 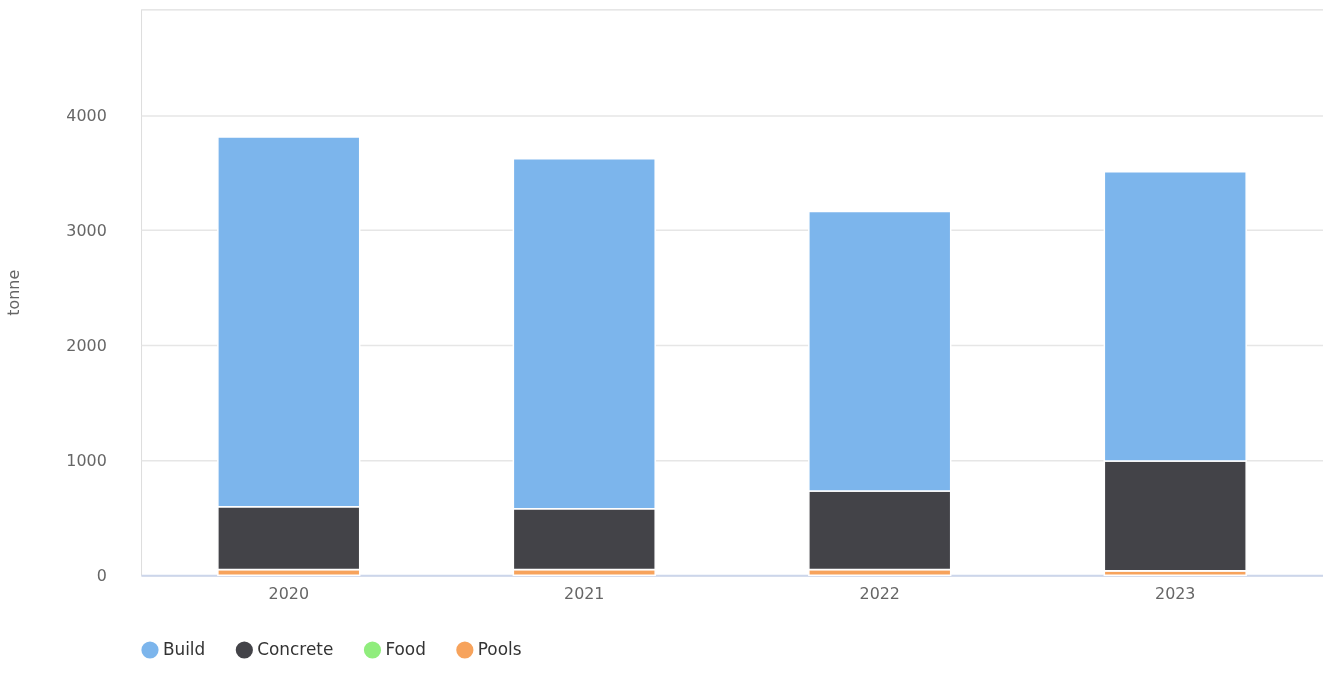 I want to click on x-tick-label: 2023, so click(x=1175, y=593).